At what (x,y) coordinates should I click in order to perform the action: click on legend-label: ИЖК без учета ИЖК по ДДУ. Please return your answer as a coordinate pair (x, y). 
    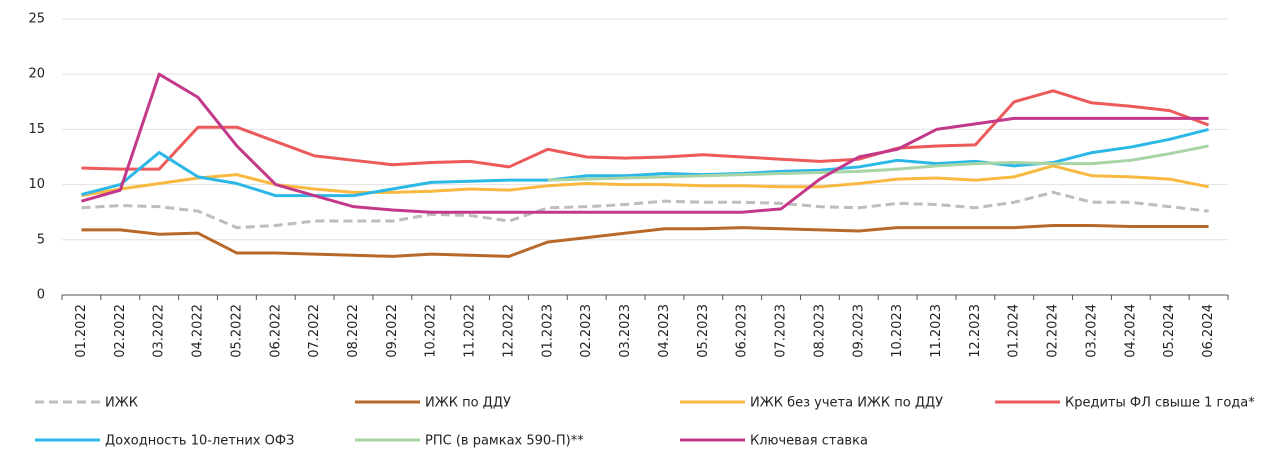
    Looking at the image, I should click on (846, 403).